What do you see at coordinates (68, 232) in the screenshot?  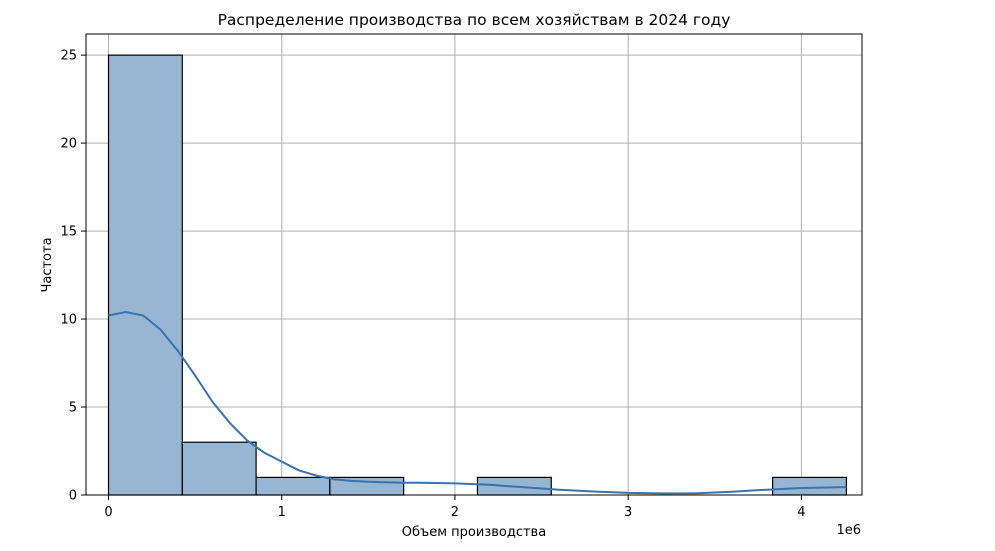 I see `y-tick-label-3: 15` at bounding box center [68, 232].